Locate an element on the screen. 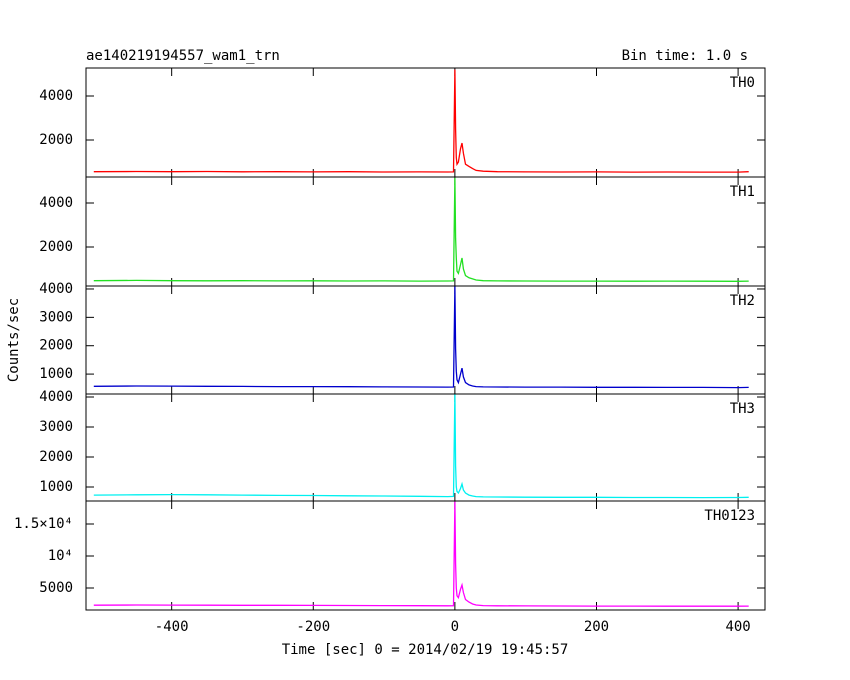 The image size is (850, 680). y-tick-label: 1.5×10⁴ is located at coordinates (43, 524).